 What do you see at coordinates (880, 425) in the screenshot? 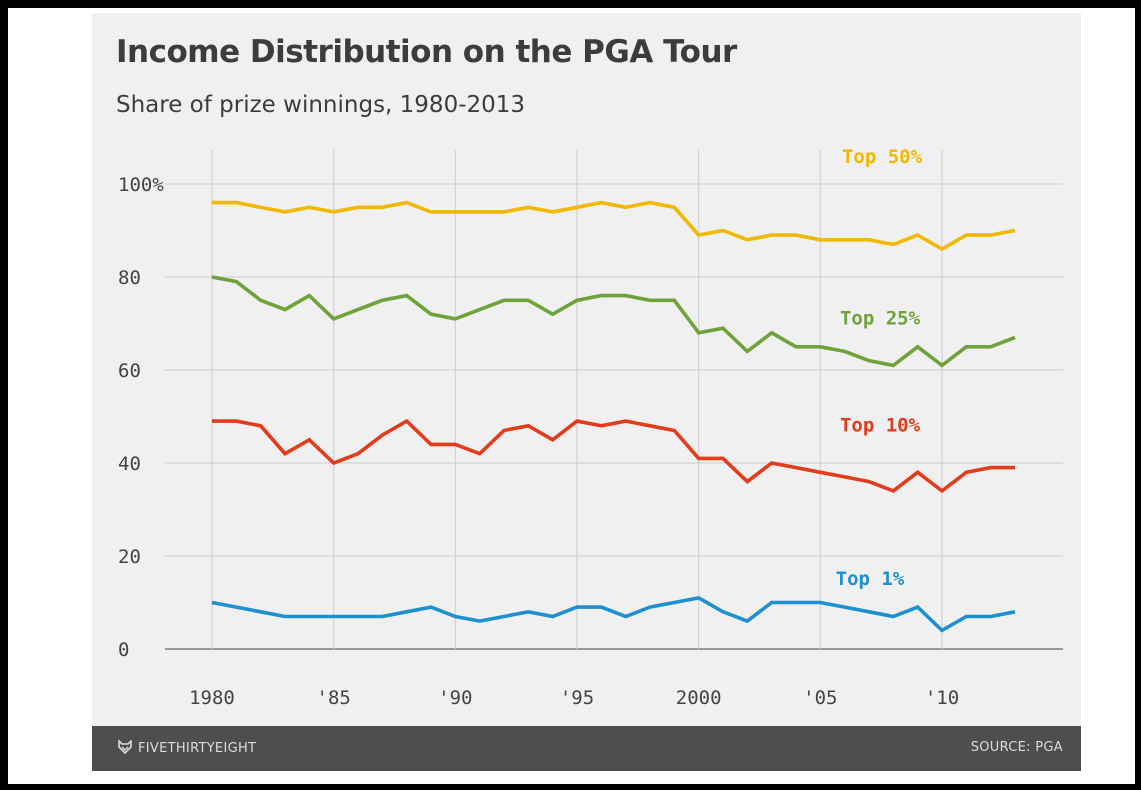
I see `series-label: Top 10%` at bounding box center [880, 425].